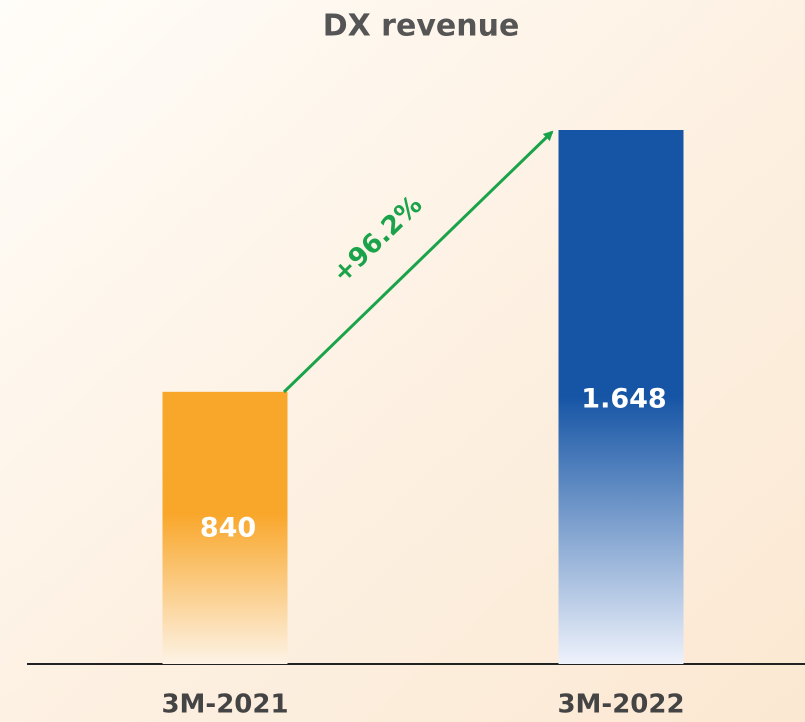  What do you see at coordinates (620, 705) in the screenshot?
I see `x-tick-label: 3M-2022` at bounding box center [620, 705].